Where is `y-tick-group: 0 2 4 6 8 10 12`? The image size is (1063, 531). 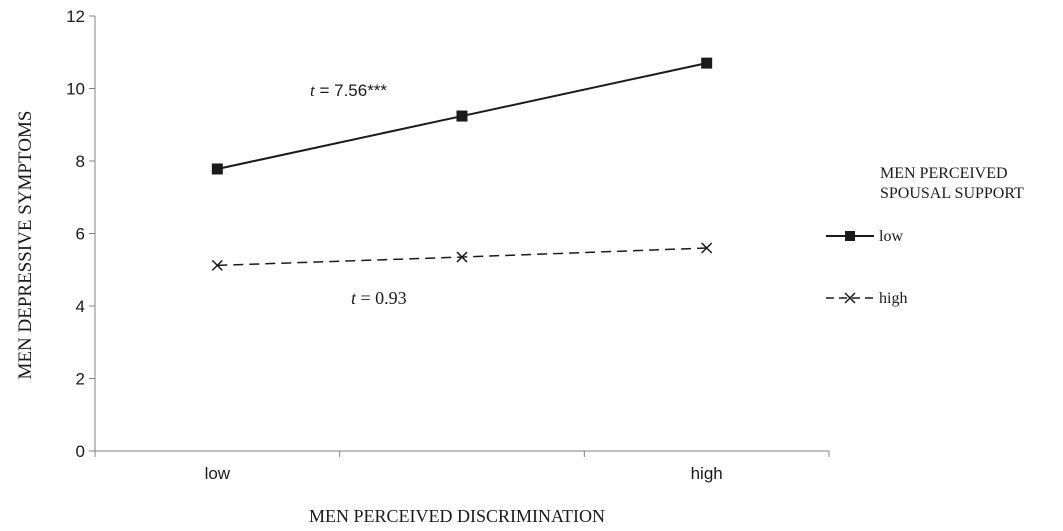
y-tick-group: 0 2 4 6 8 10 12 is located at coordinates (80, 234).